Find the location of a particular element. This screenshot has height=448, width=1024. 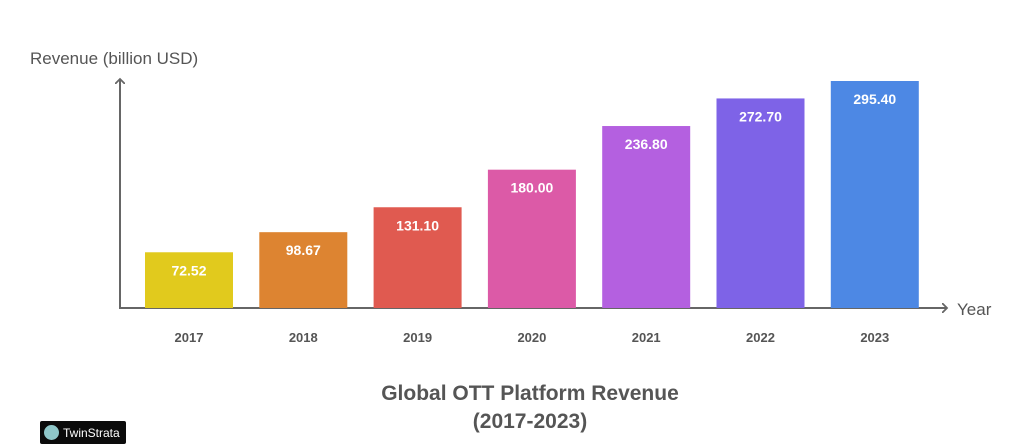

x-tick-label-2023: 2023 is located at coordinates (874, 337).